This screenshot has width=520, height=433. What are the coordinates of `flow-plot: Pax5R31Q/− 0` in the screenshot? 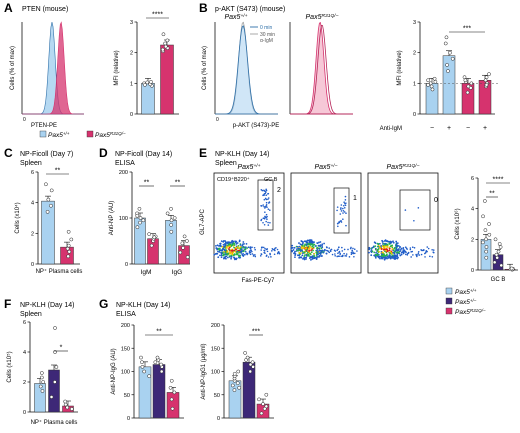 It's located at (403, 218).